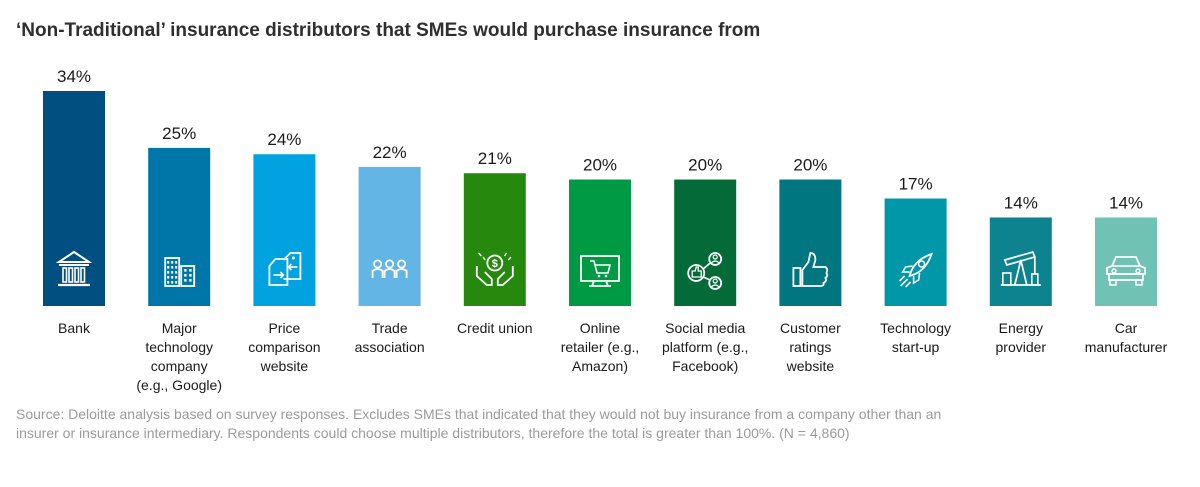  Describe the element at coordinates (74, 328) in the screenshot. I see `category-label: Bank` at that location.